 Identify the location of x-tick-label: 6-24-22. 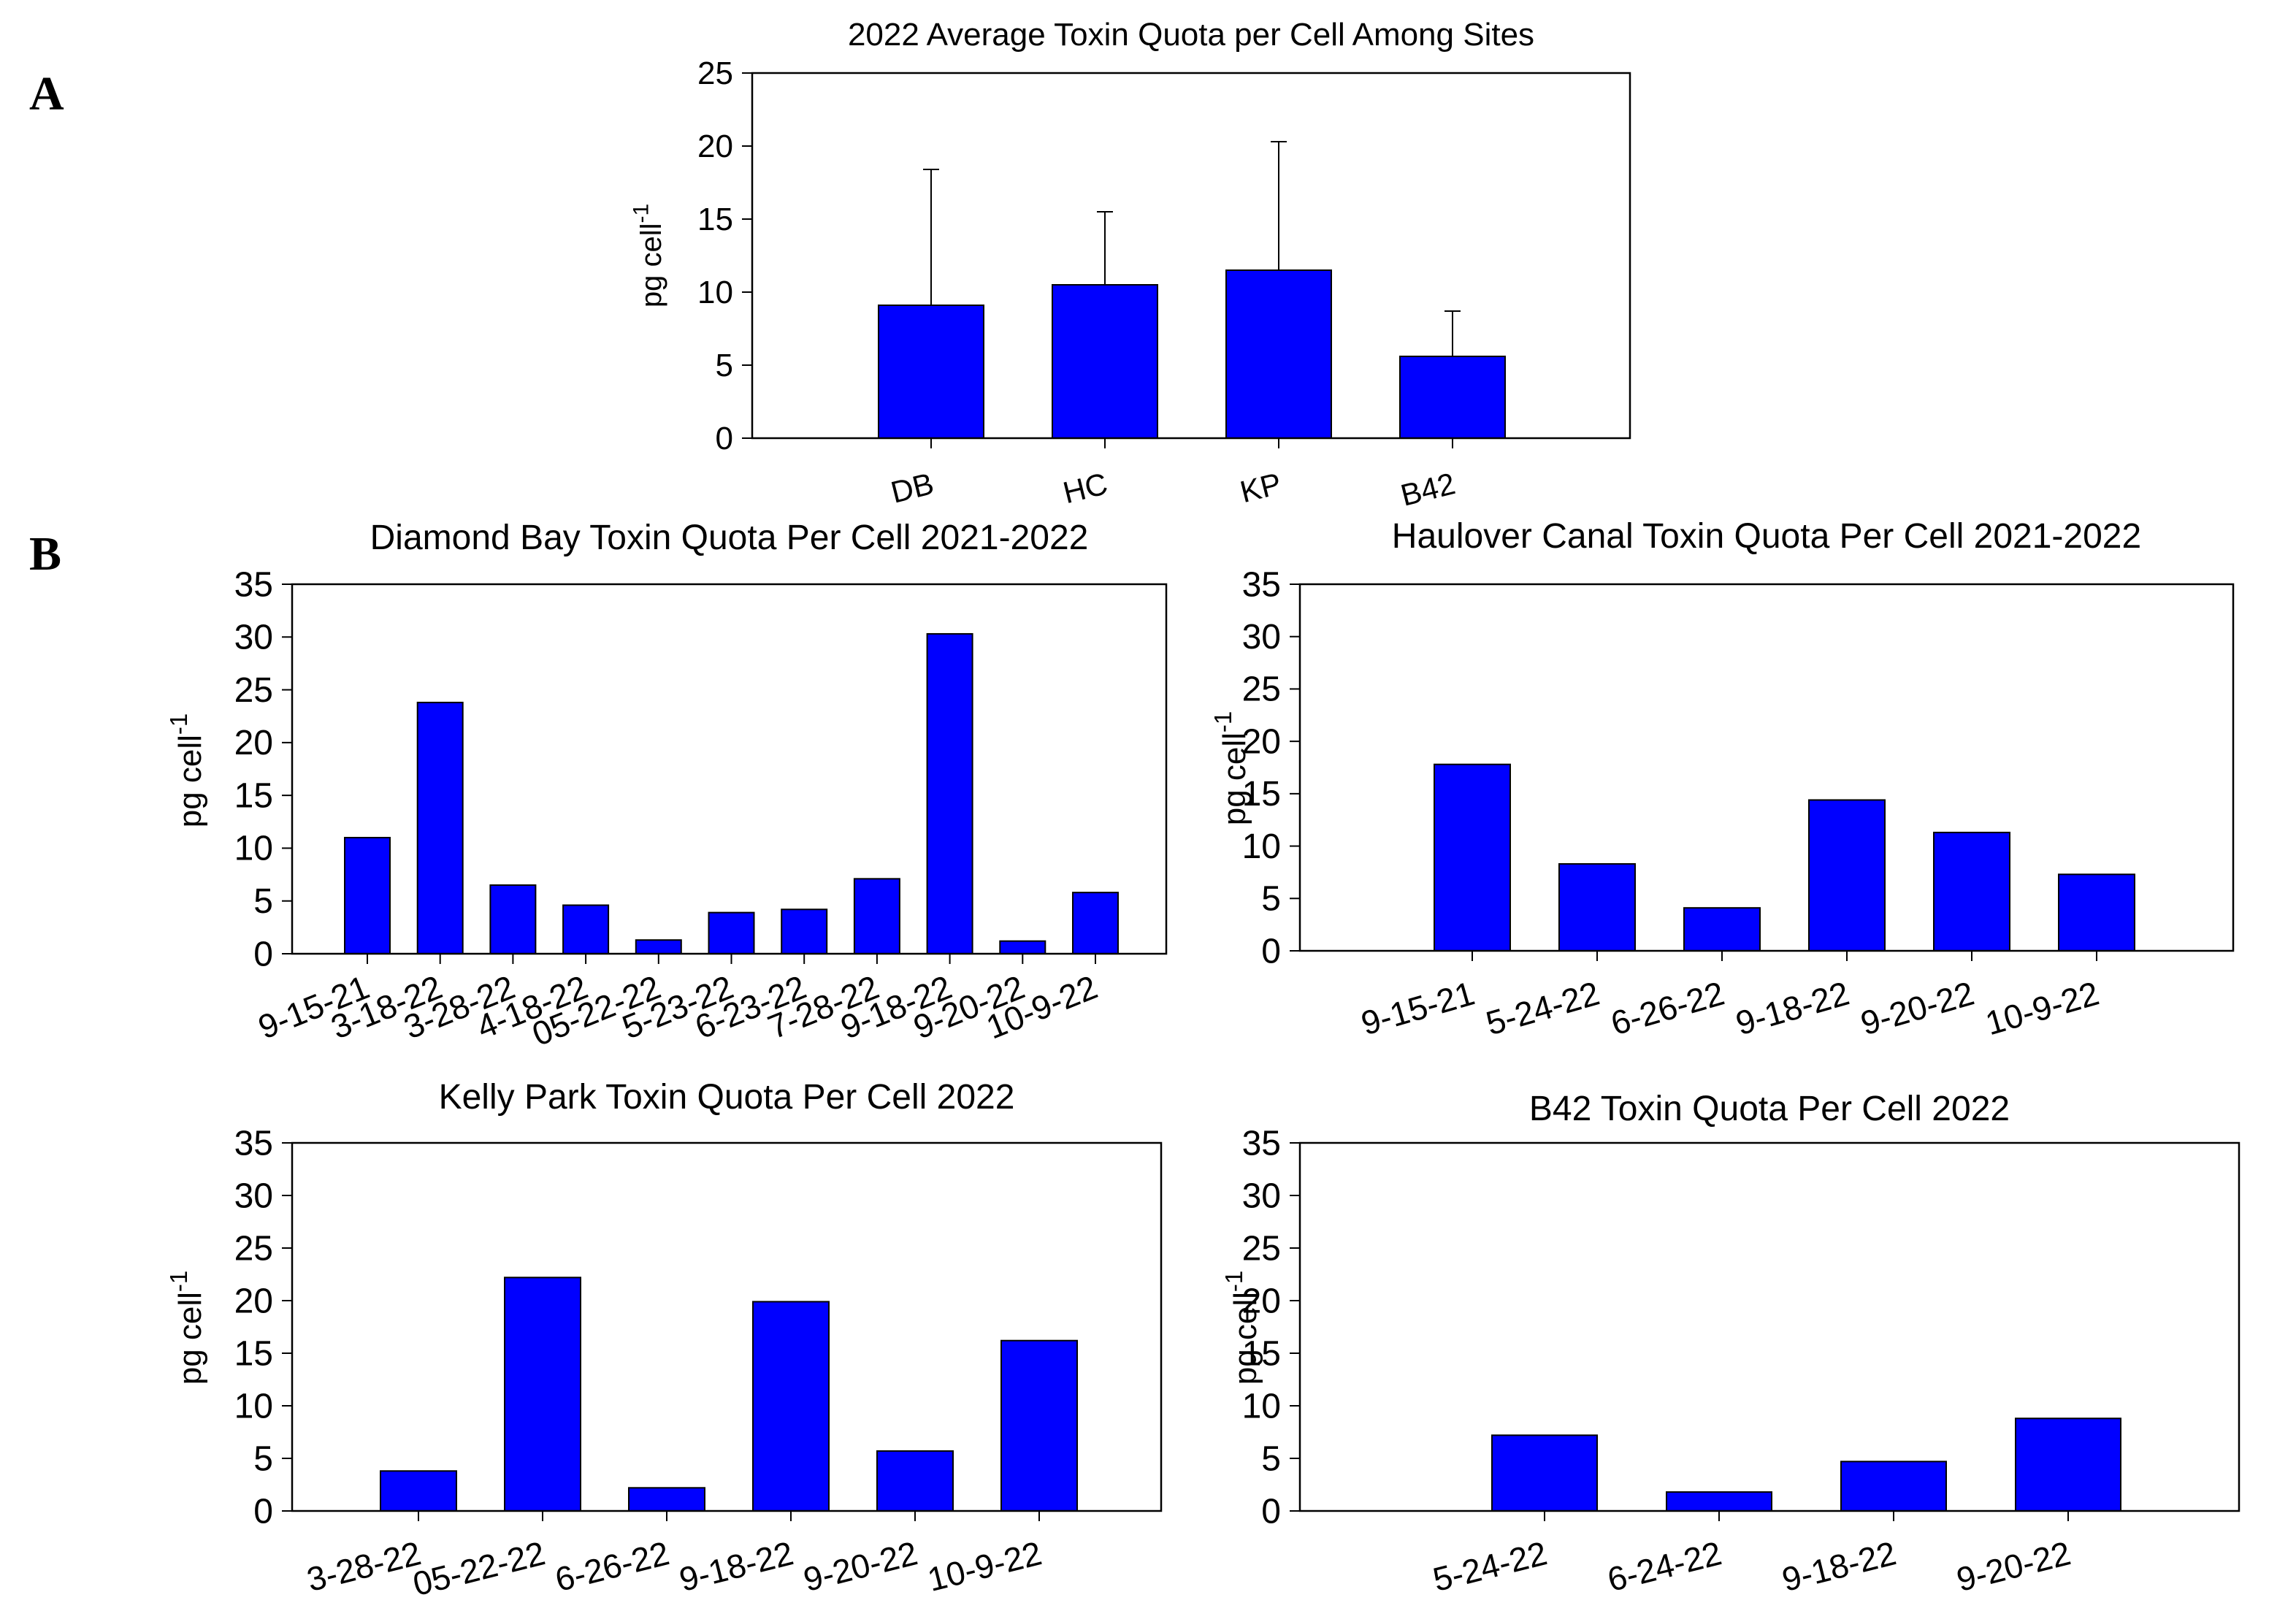
(1664, 1566).